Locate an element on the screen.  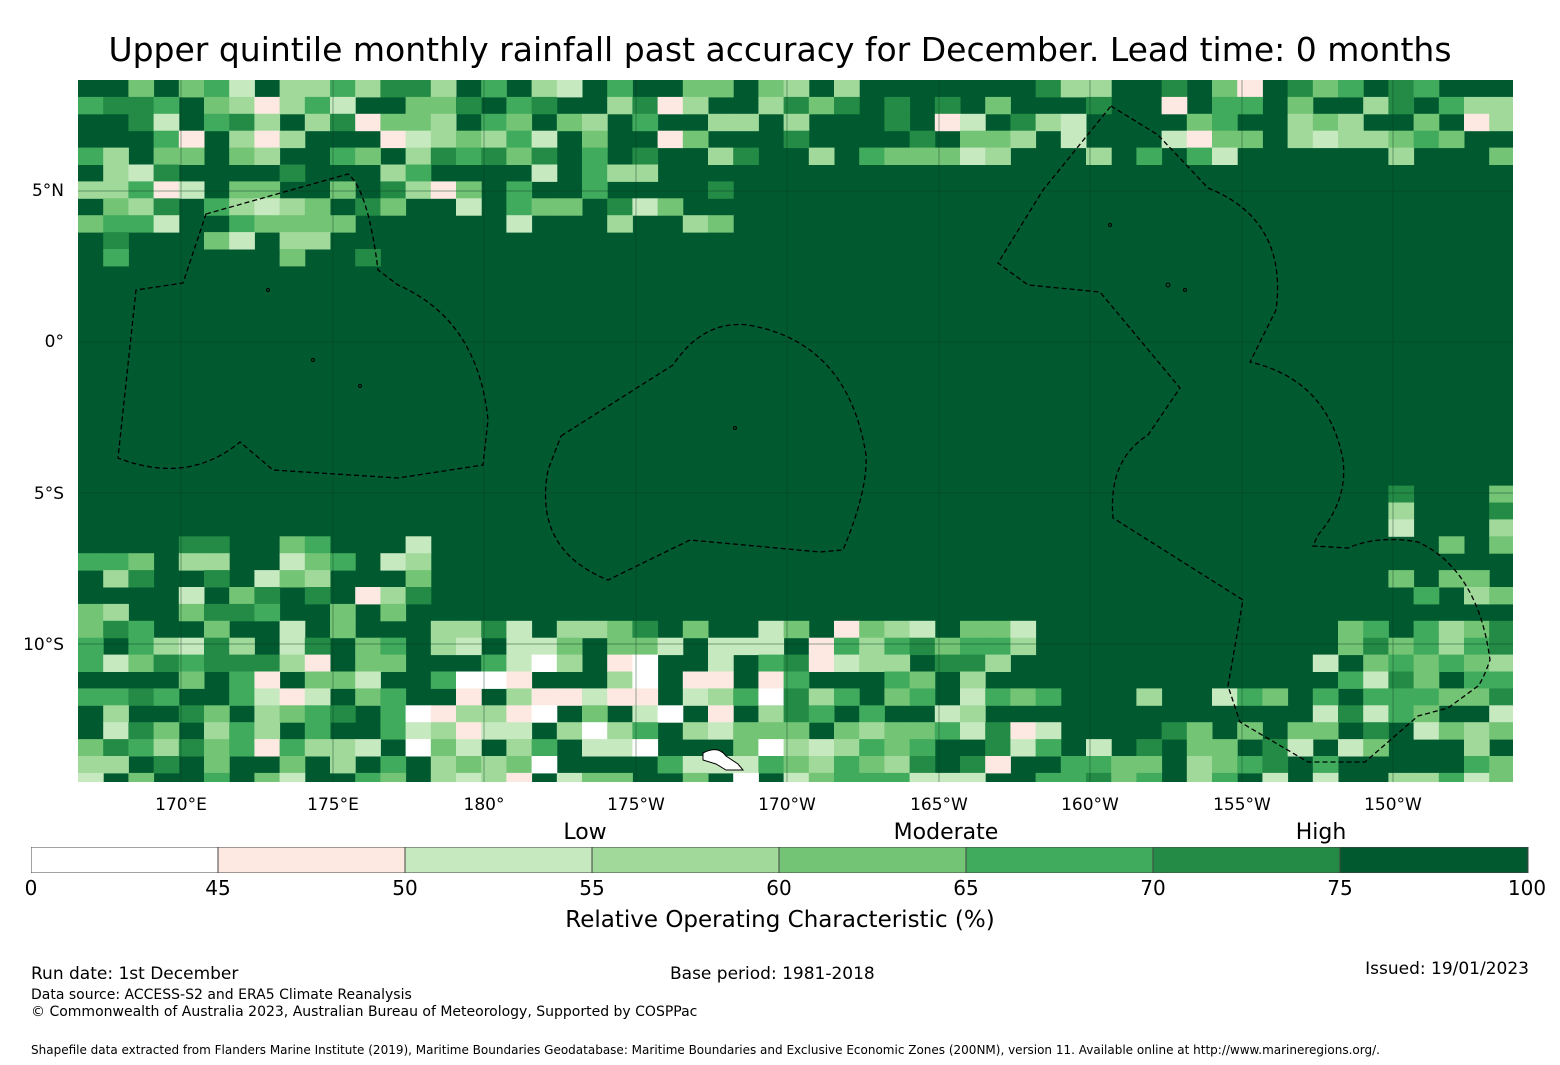
legend-category-low: Low is located at coordinates (585, 832).